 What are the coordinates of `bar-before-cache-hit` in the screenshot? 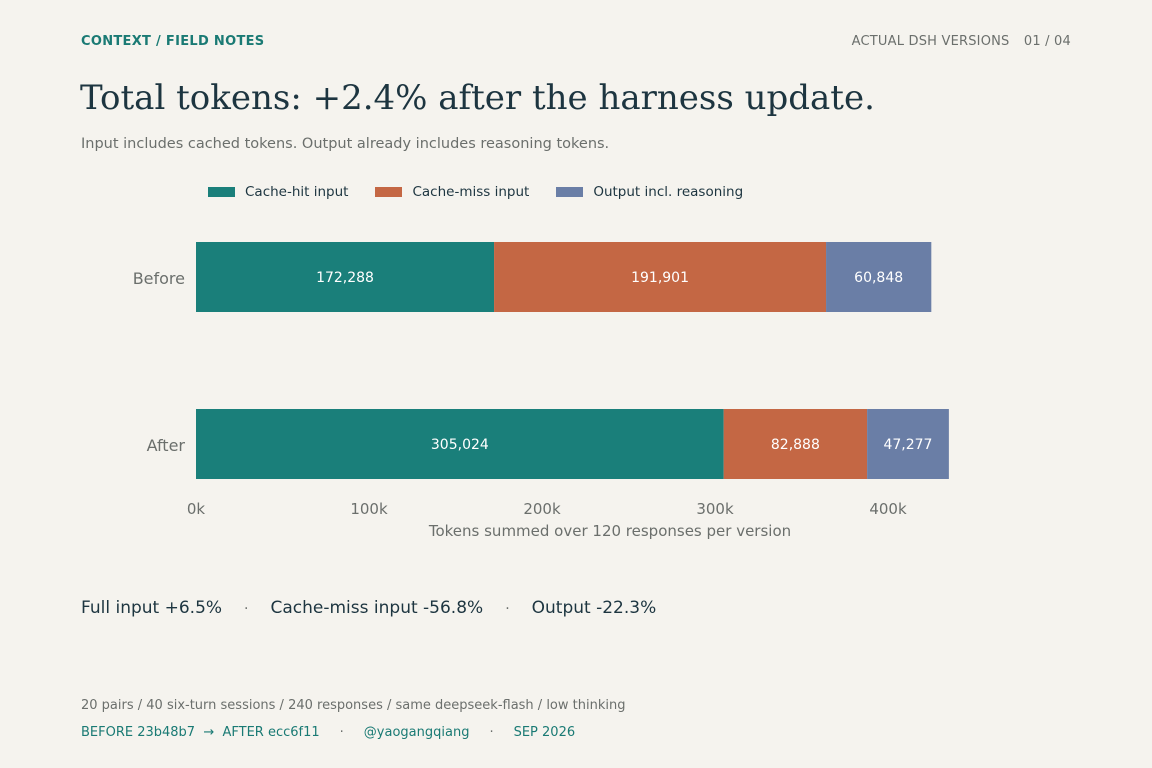 It's located at (345, 277).